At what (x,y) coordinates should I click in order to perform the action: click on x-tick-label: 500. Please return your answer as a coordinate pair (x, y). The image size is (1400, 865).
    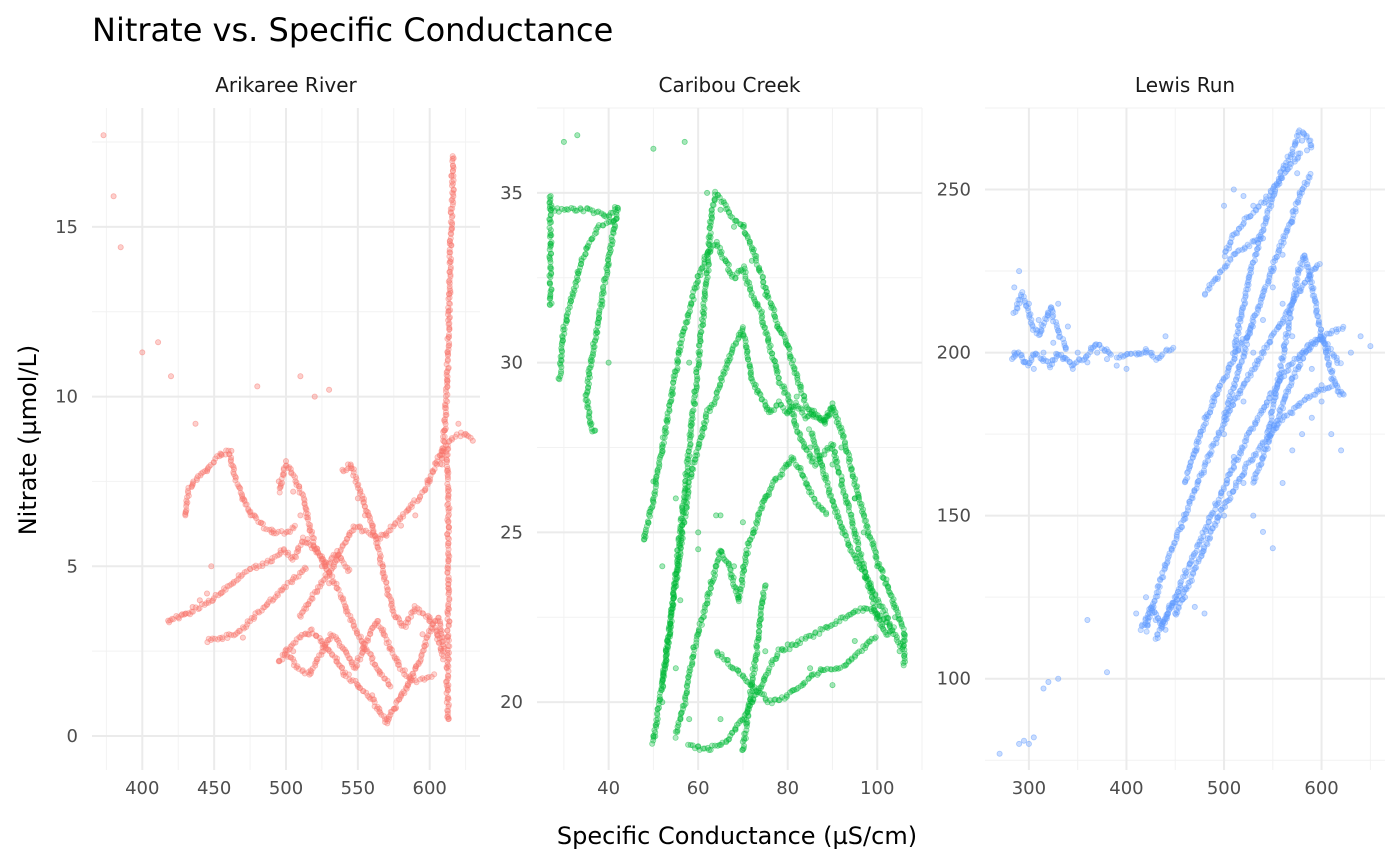
    Looking at the image, I should click on (1224, 788).